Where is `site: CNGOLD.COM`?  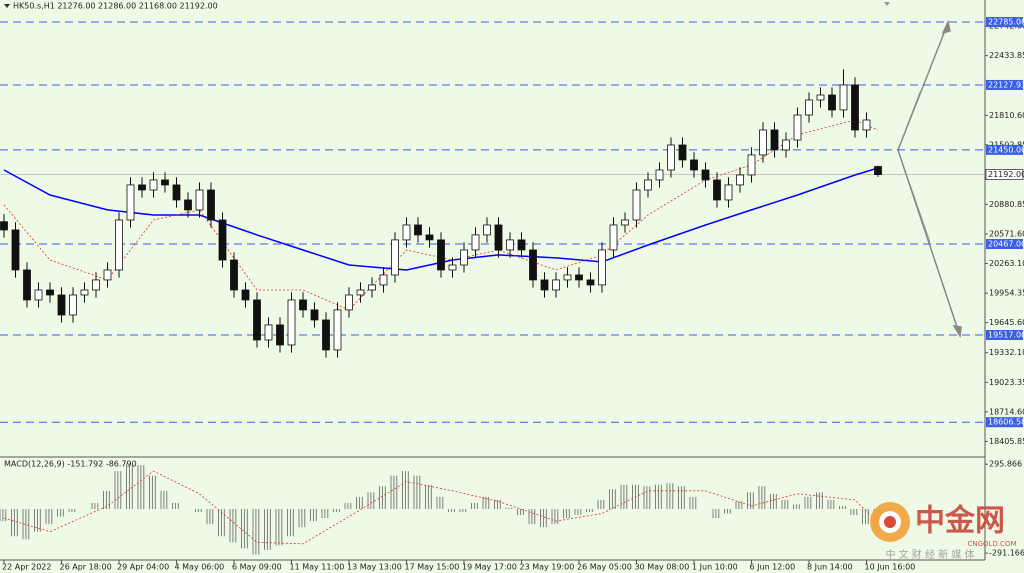 site: CNGOLD.COM is located at coordinates (991, 544).